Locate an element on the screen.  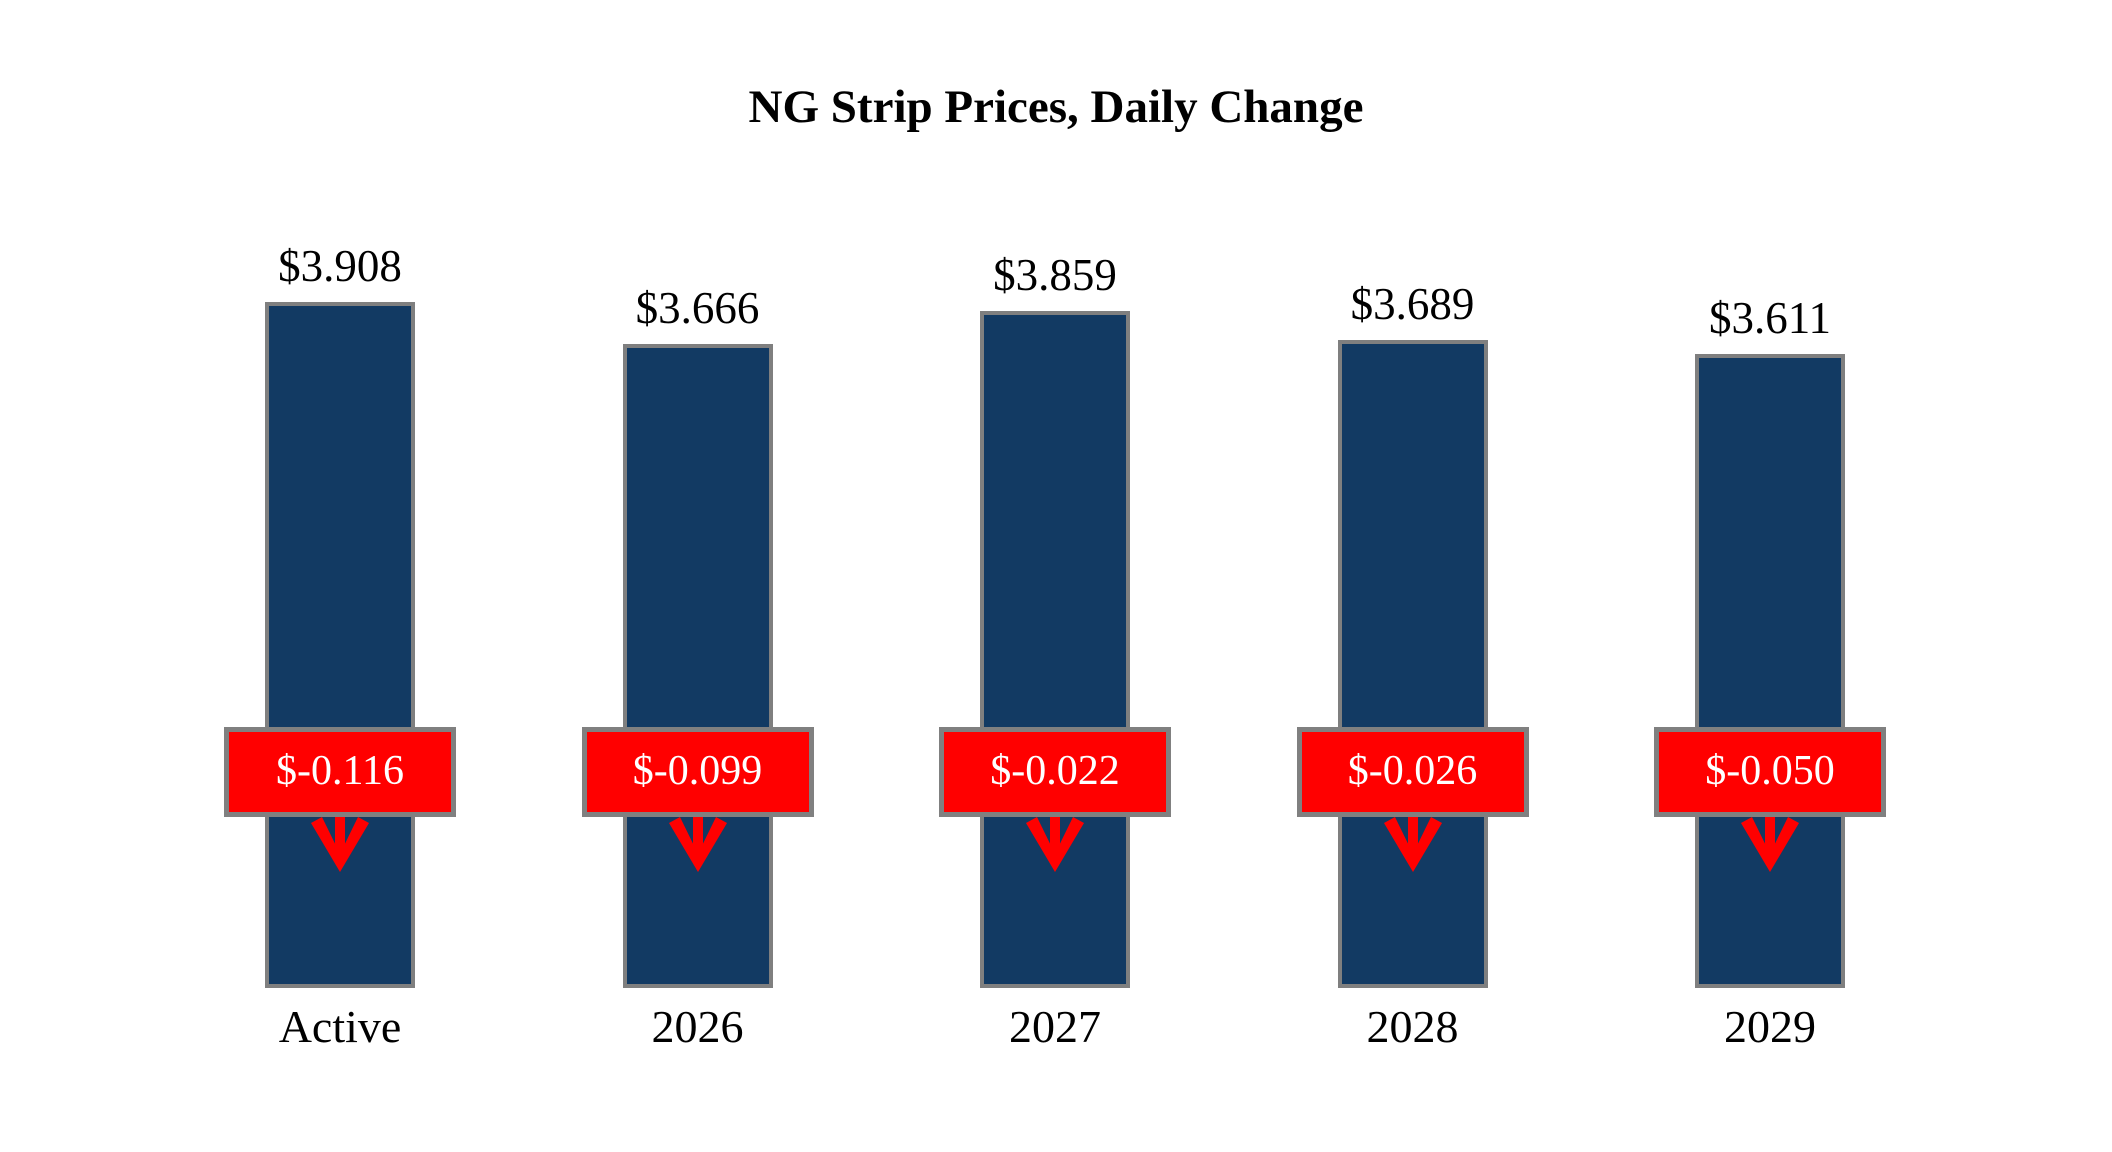
category-label: 2026 is located at coordinates (697, 1026).